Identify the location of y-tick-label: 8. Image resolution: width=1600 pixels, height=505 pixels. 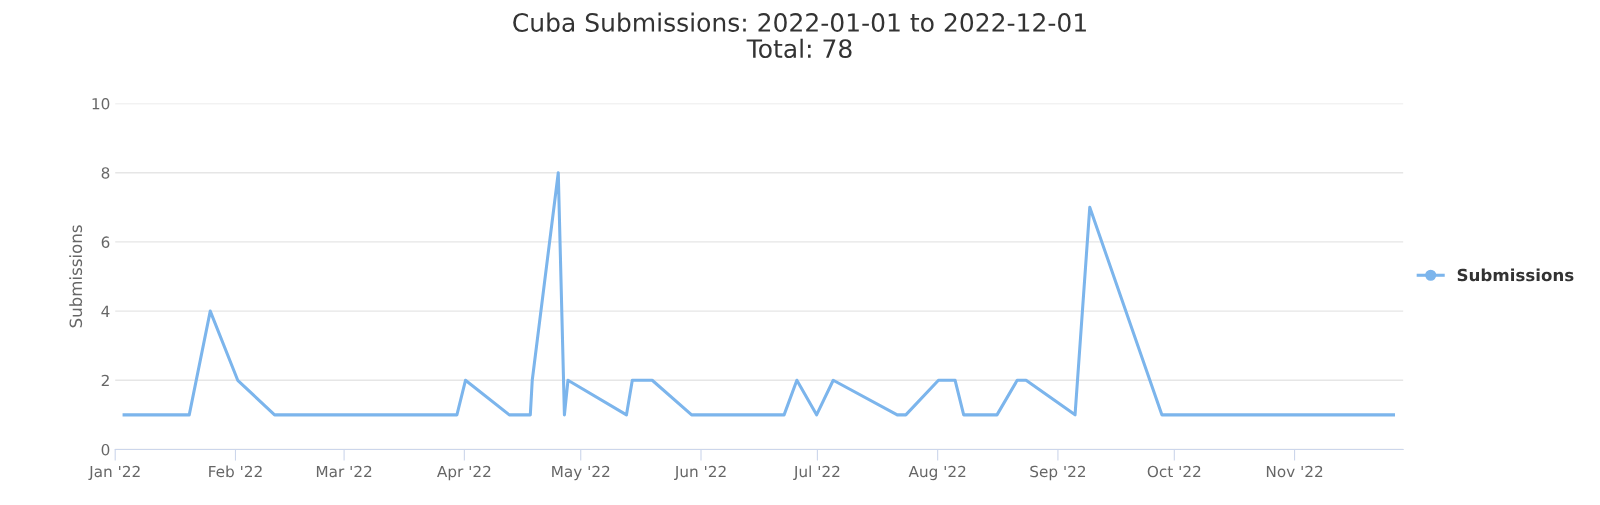
(105, 173).